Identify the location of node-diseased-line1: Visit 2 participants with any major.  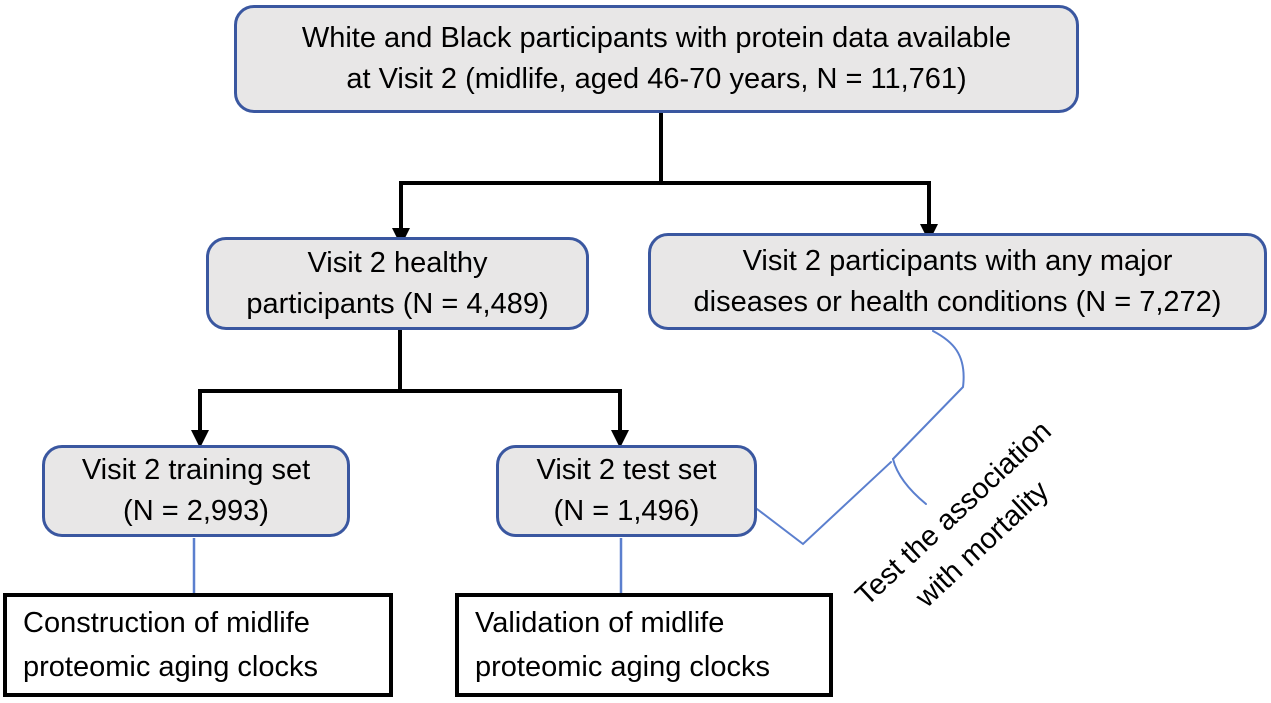
(957, 260).